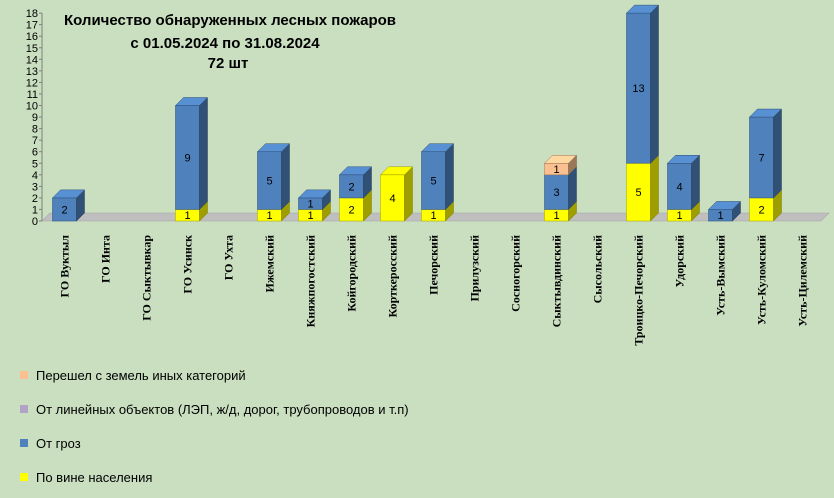 This screenshot has height=498, width=834. I want to click on x-category-label: Усть-Вымский, so click(721, 275).